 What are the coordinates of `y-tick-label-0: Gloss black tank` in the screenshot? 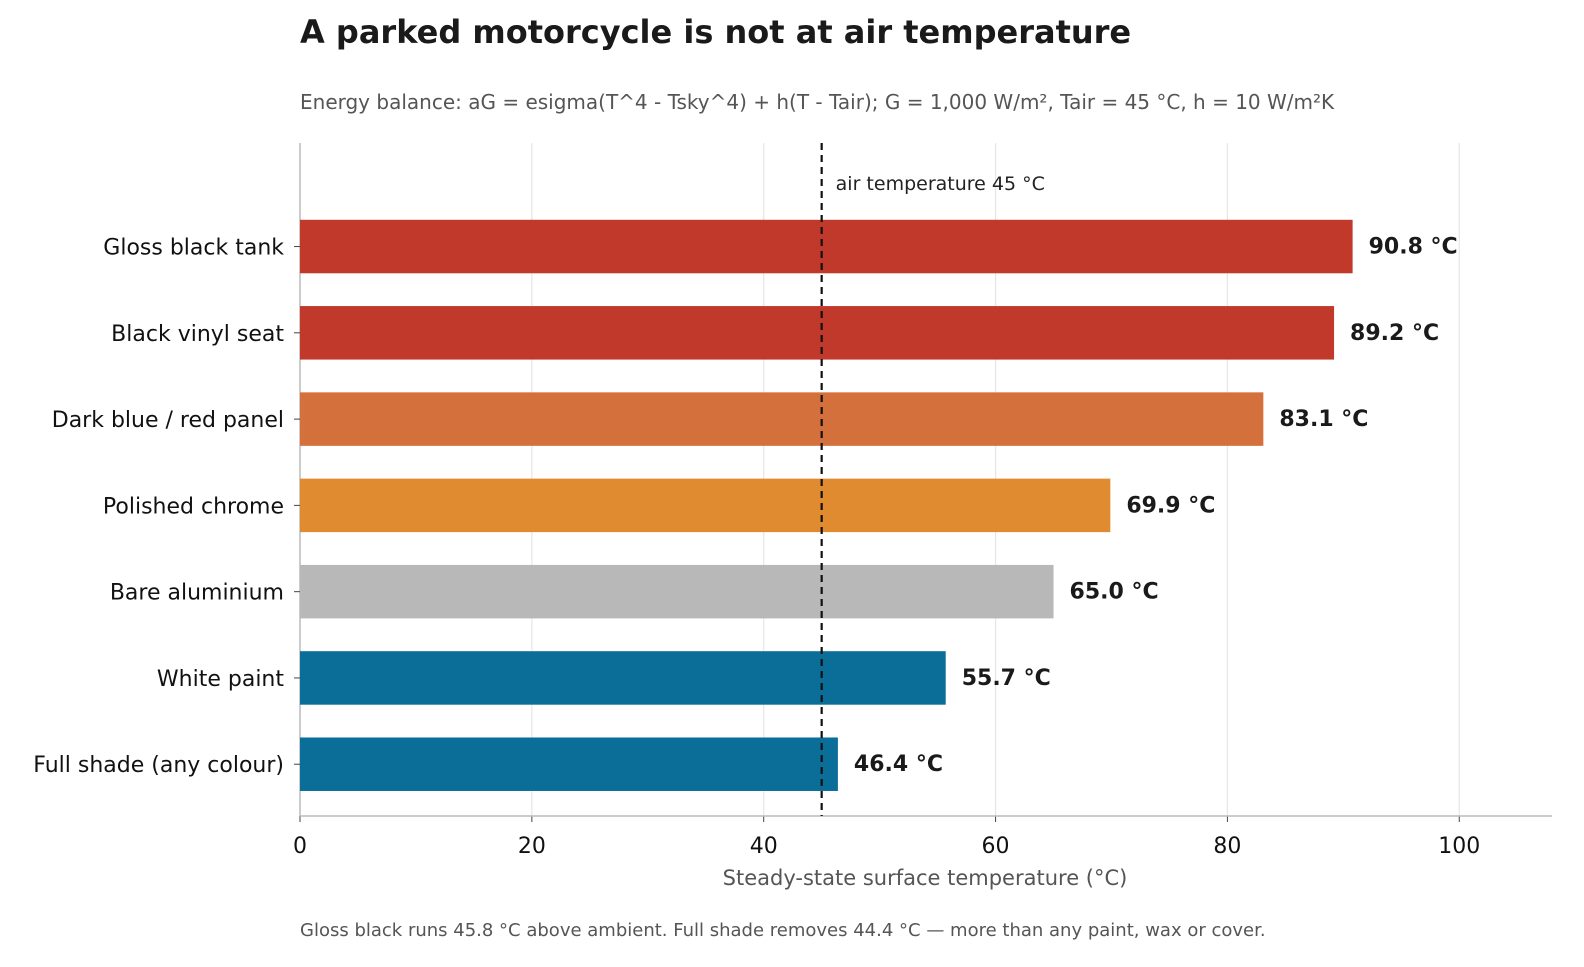 It's located at (193, 248).